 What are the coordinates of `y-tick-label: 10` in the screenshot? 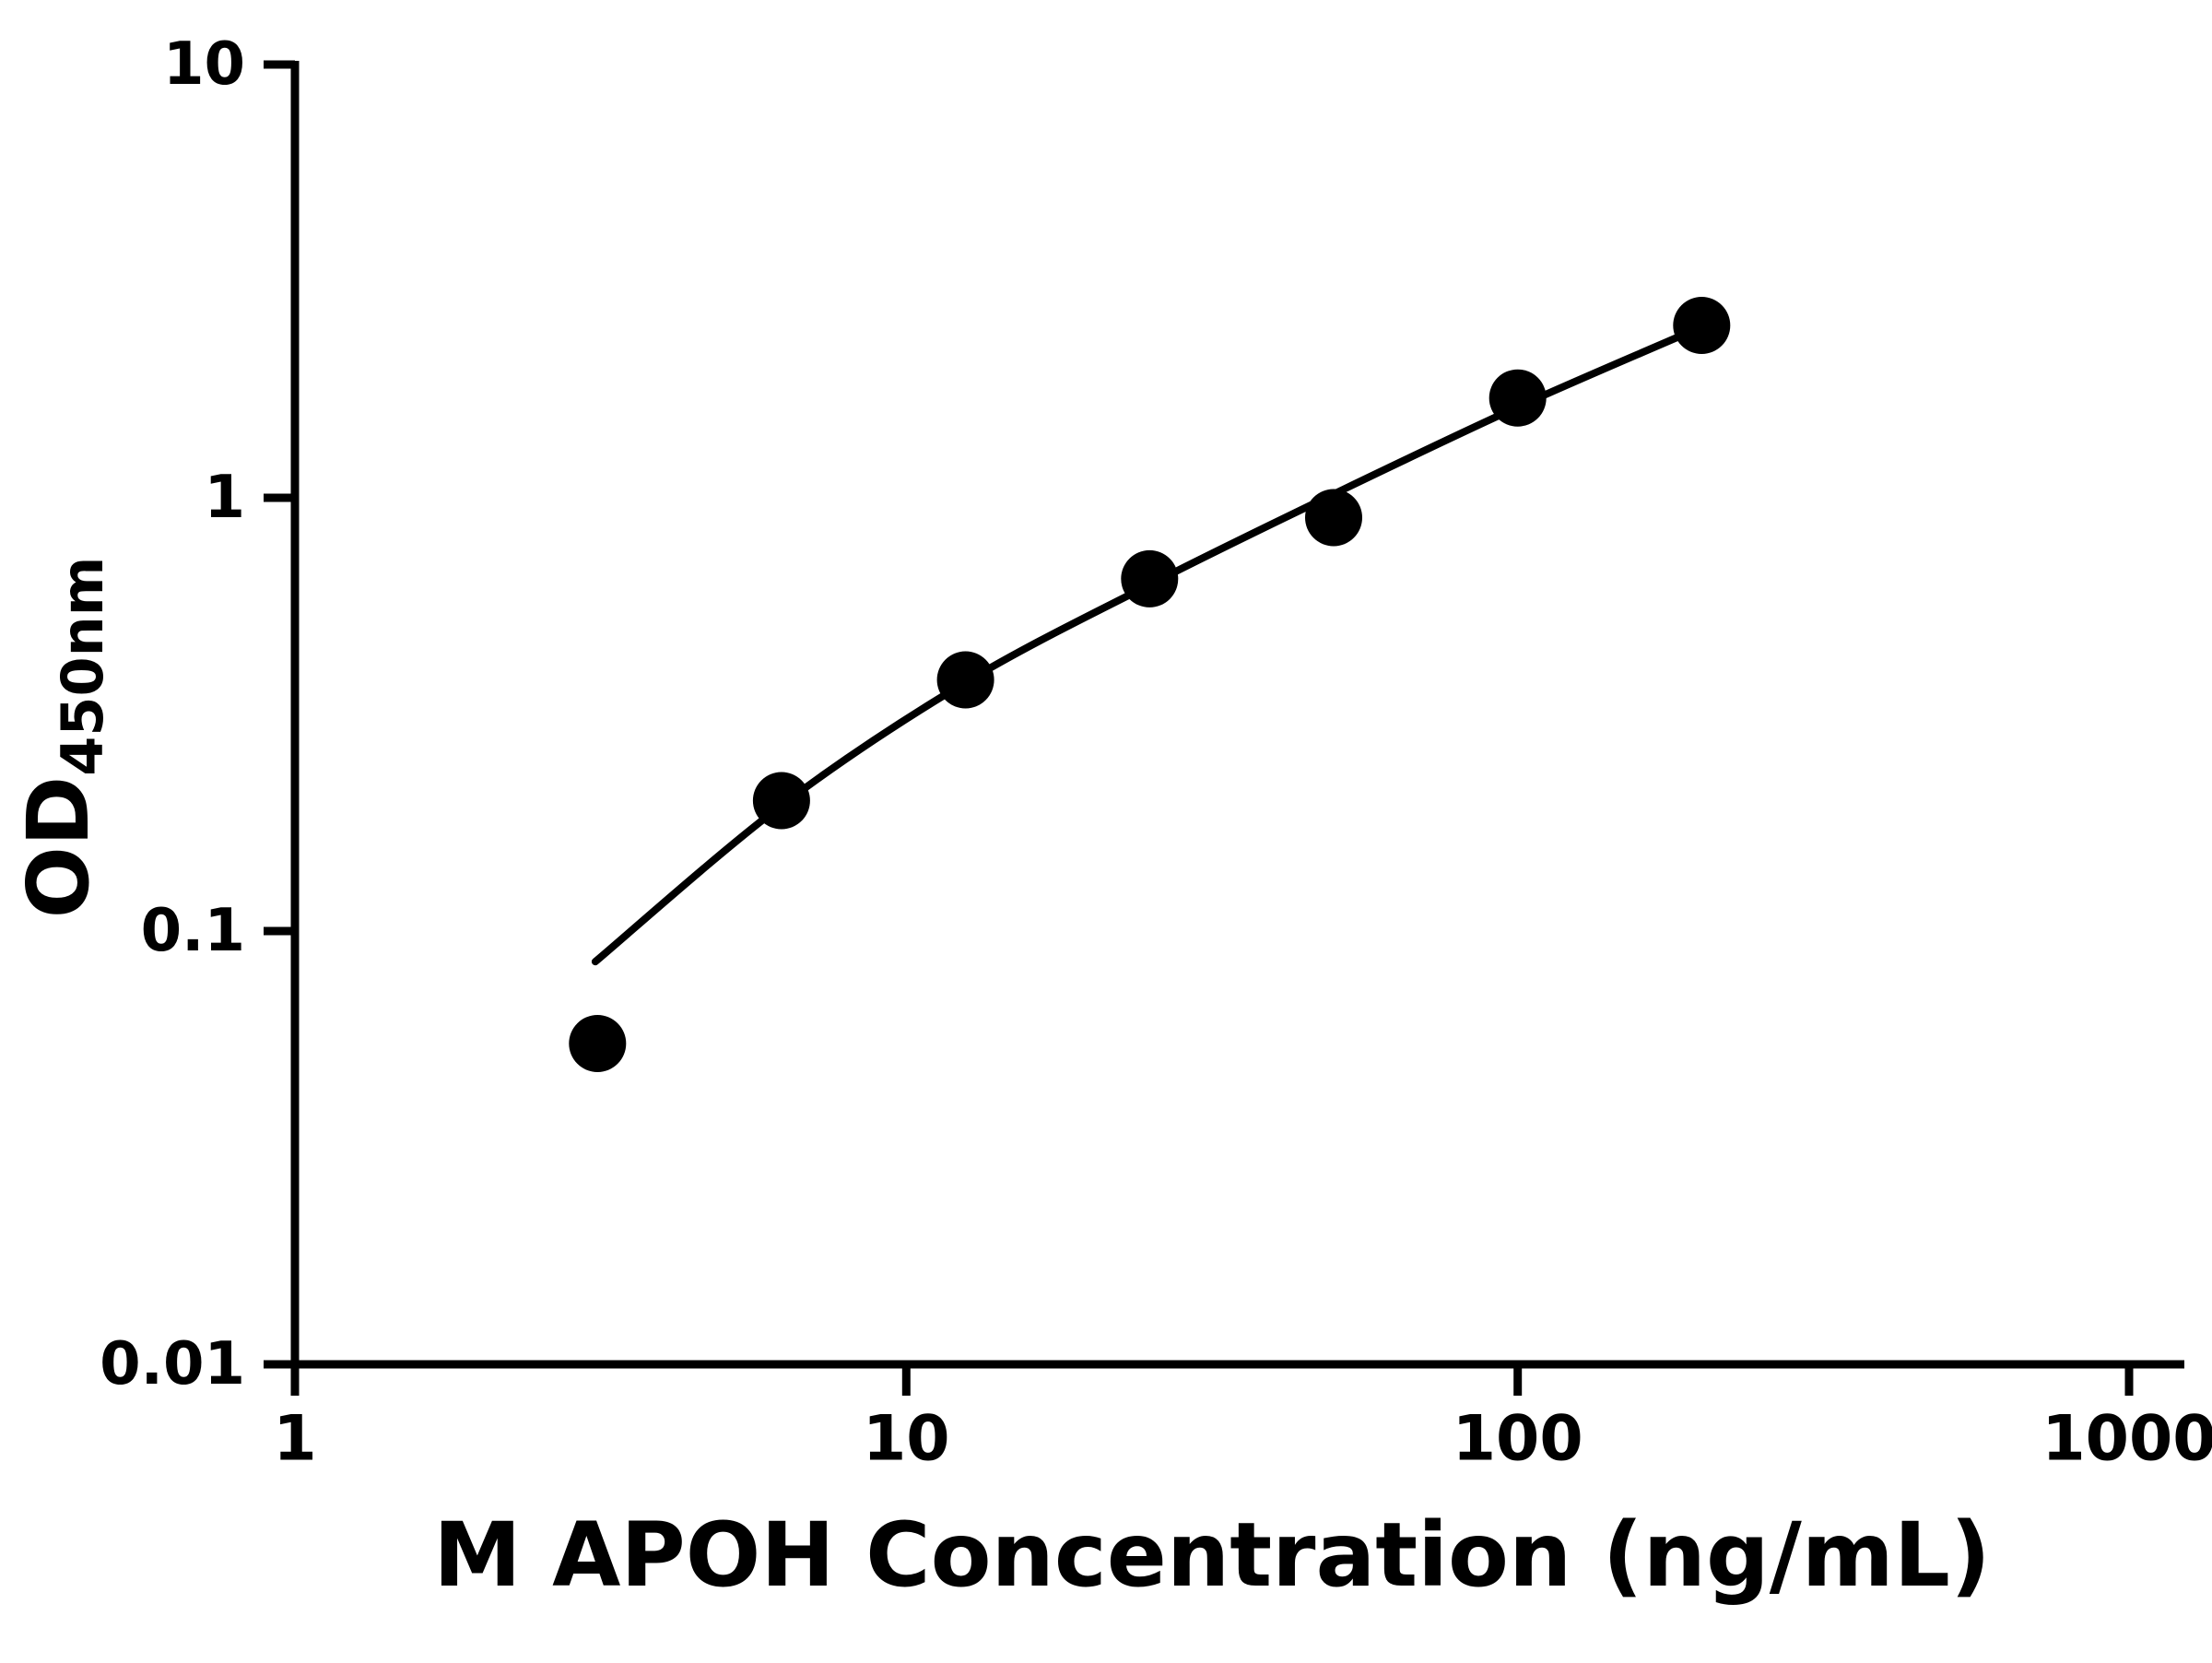 It's located at (204, 64).